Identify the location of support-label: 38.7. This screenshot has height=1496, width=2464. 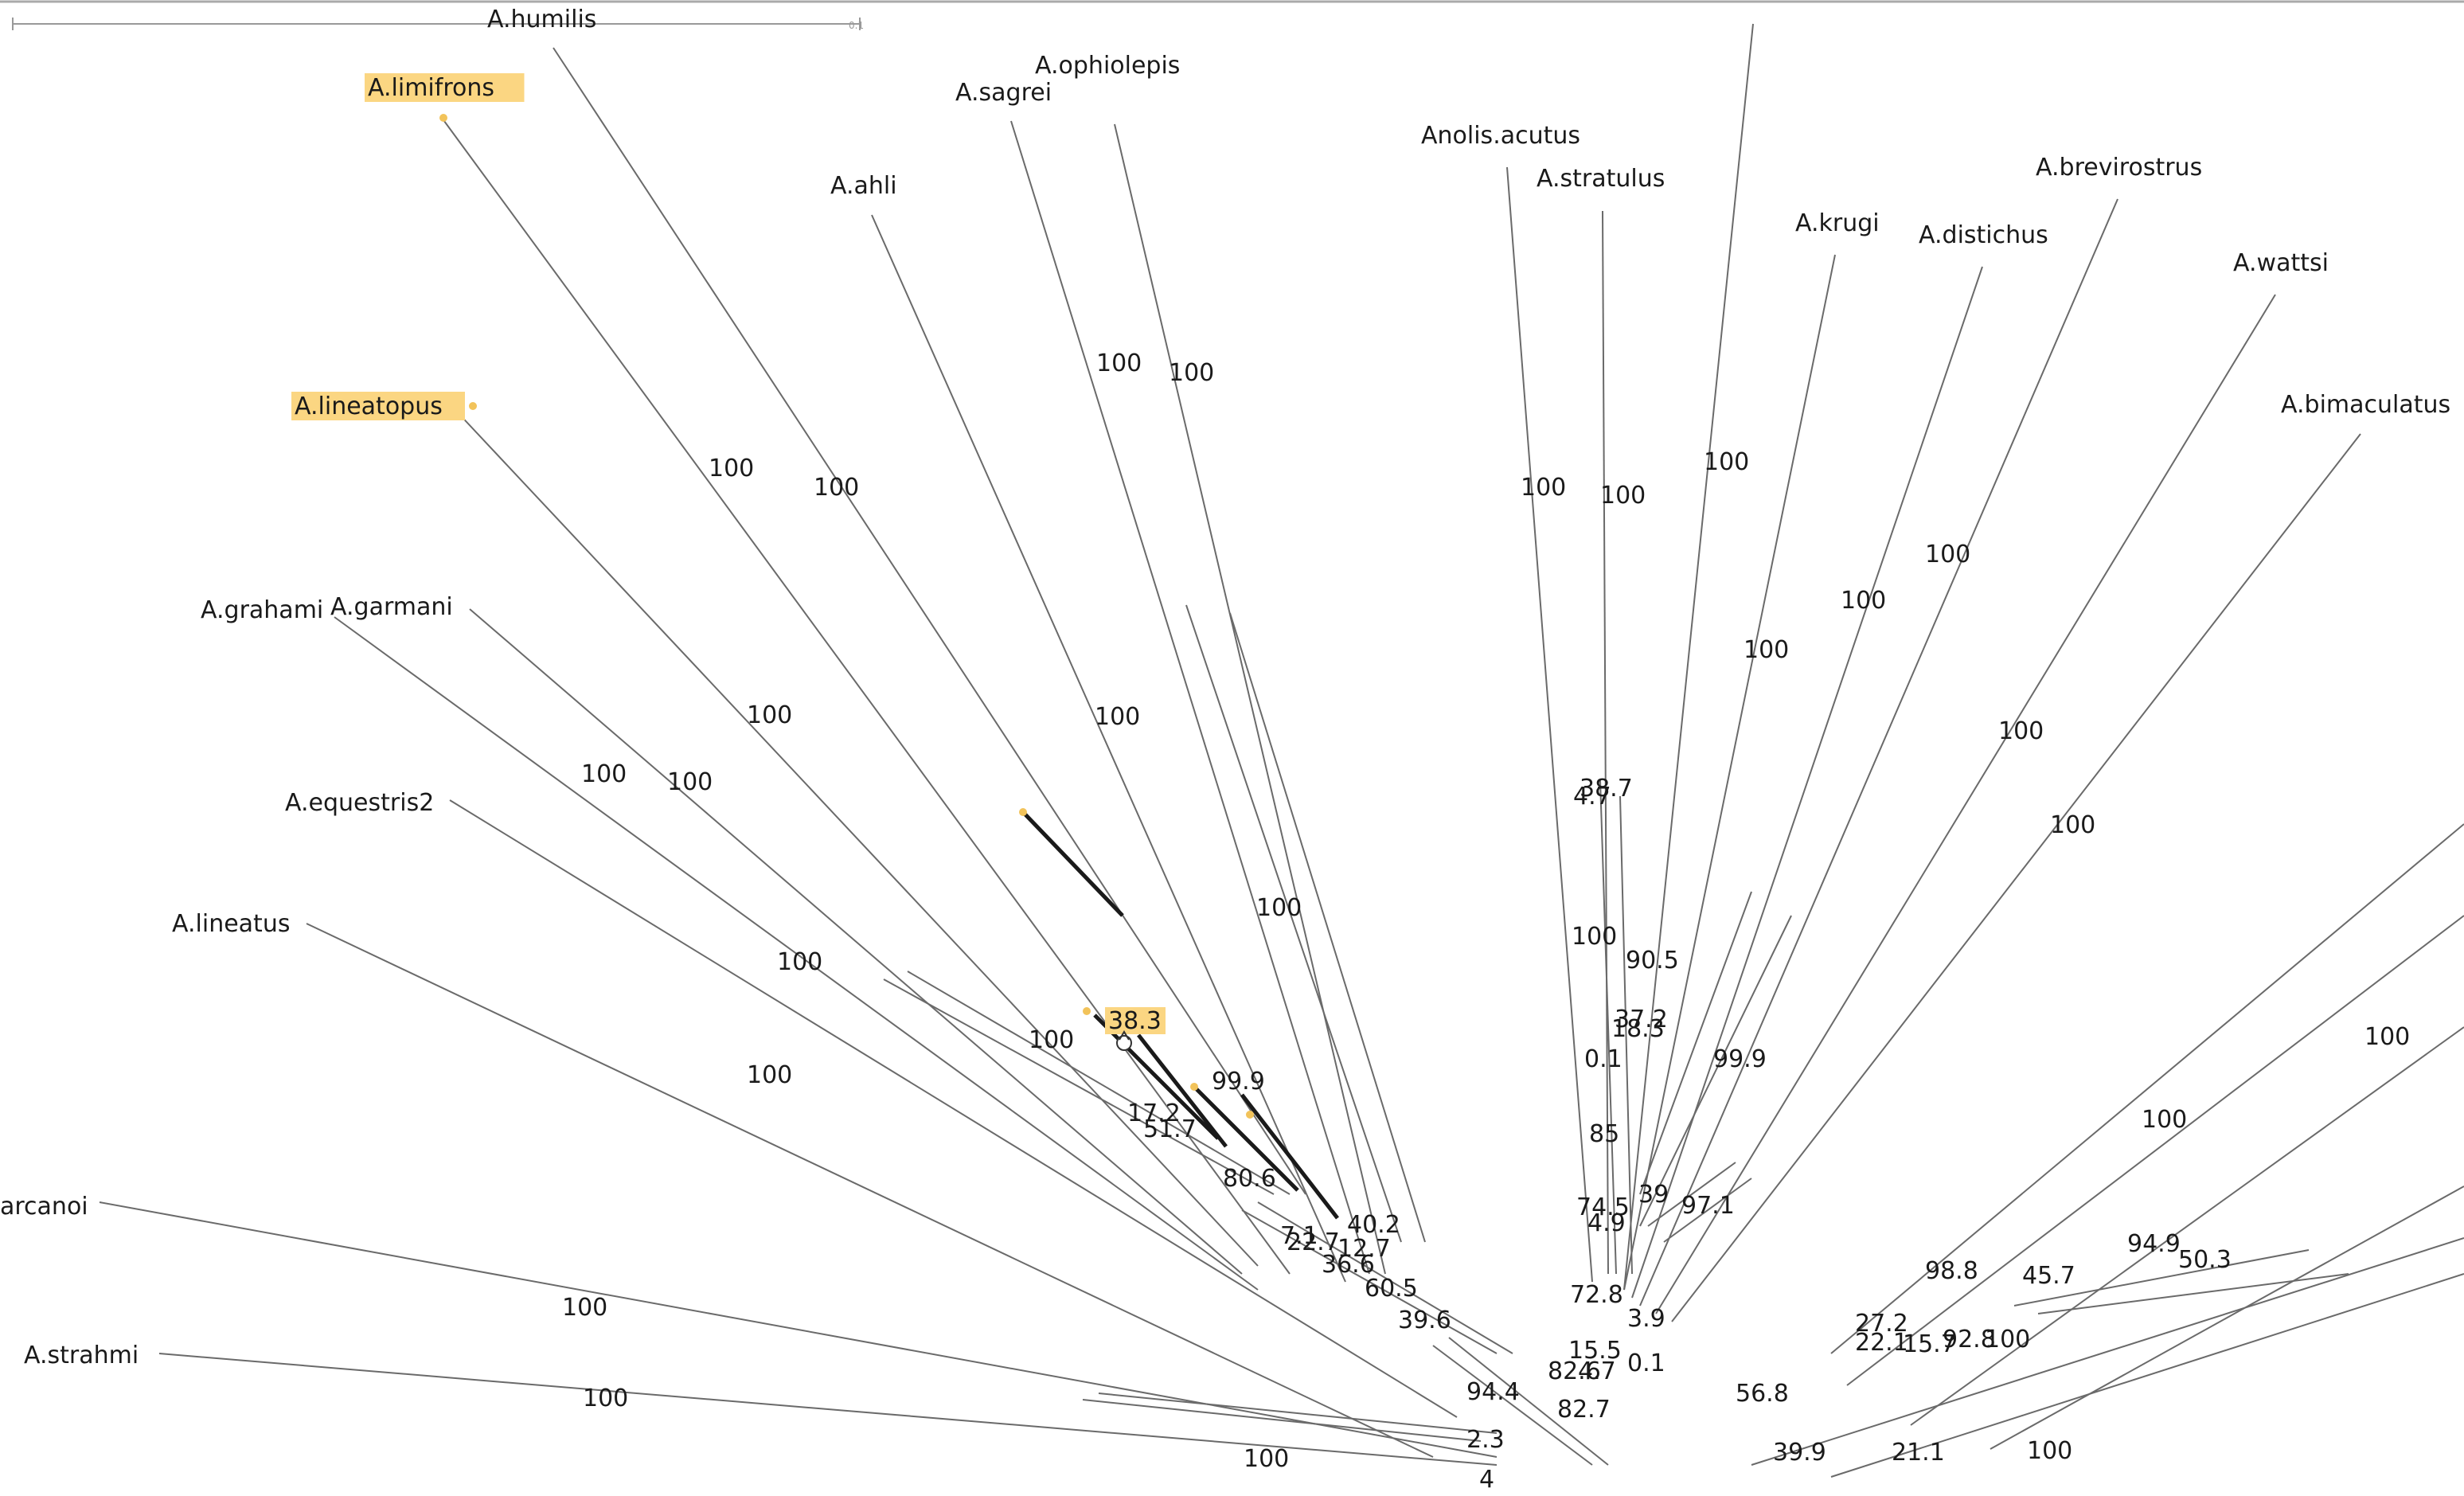
(1606, 789).